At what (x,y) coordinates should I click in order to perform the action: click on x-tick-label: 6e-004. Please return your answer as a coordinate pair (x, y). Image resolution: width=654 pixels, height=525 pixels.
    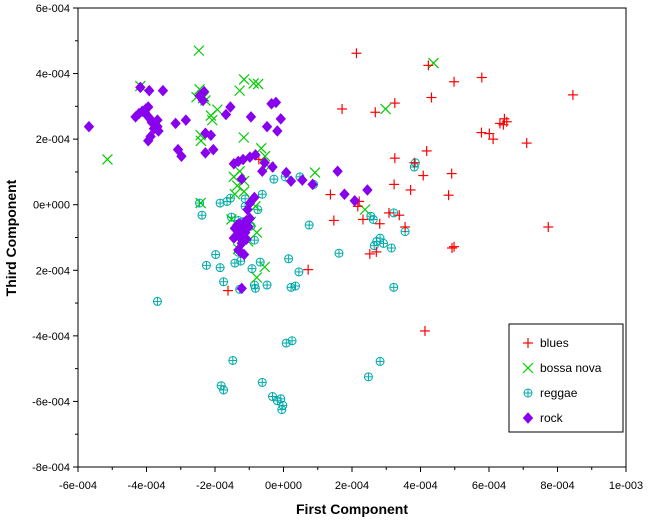
    Looking at the image, I should click on (489, 486).